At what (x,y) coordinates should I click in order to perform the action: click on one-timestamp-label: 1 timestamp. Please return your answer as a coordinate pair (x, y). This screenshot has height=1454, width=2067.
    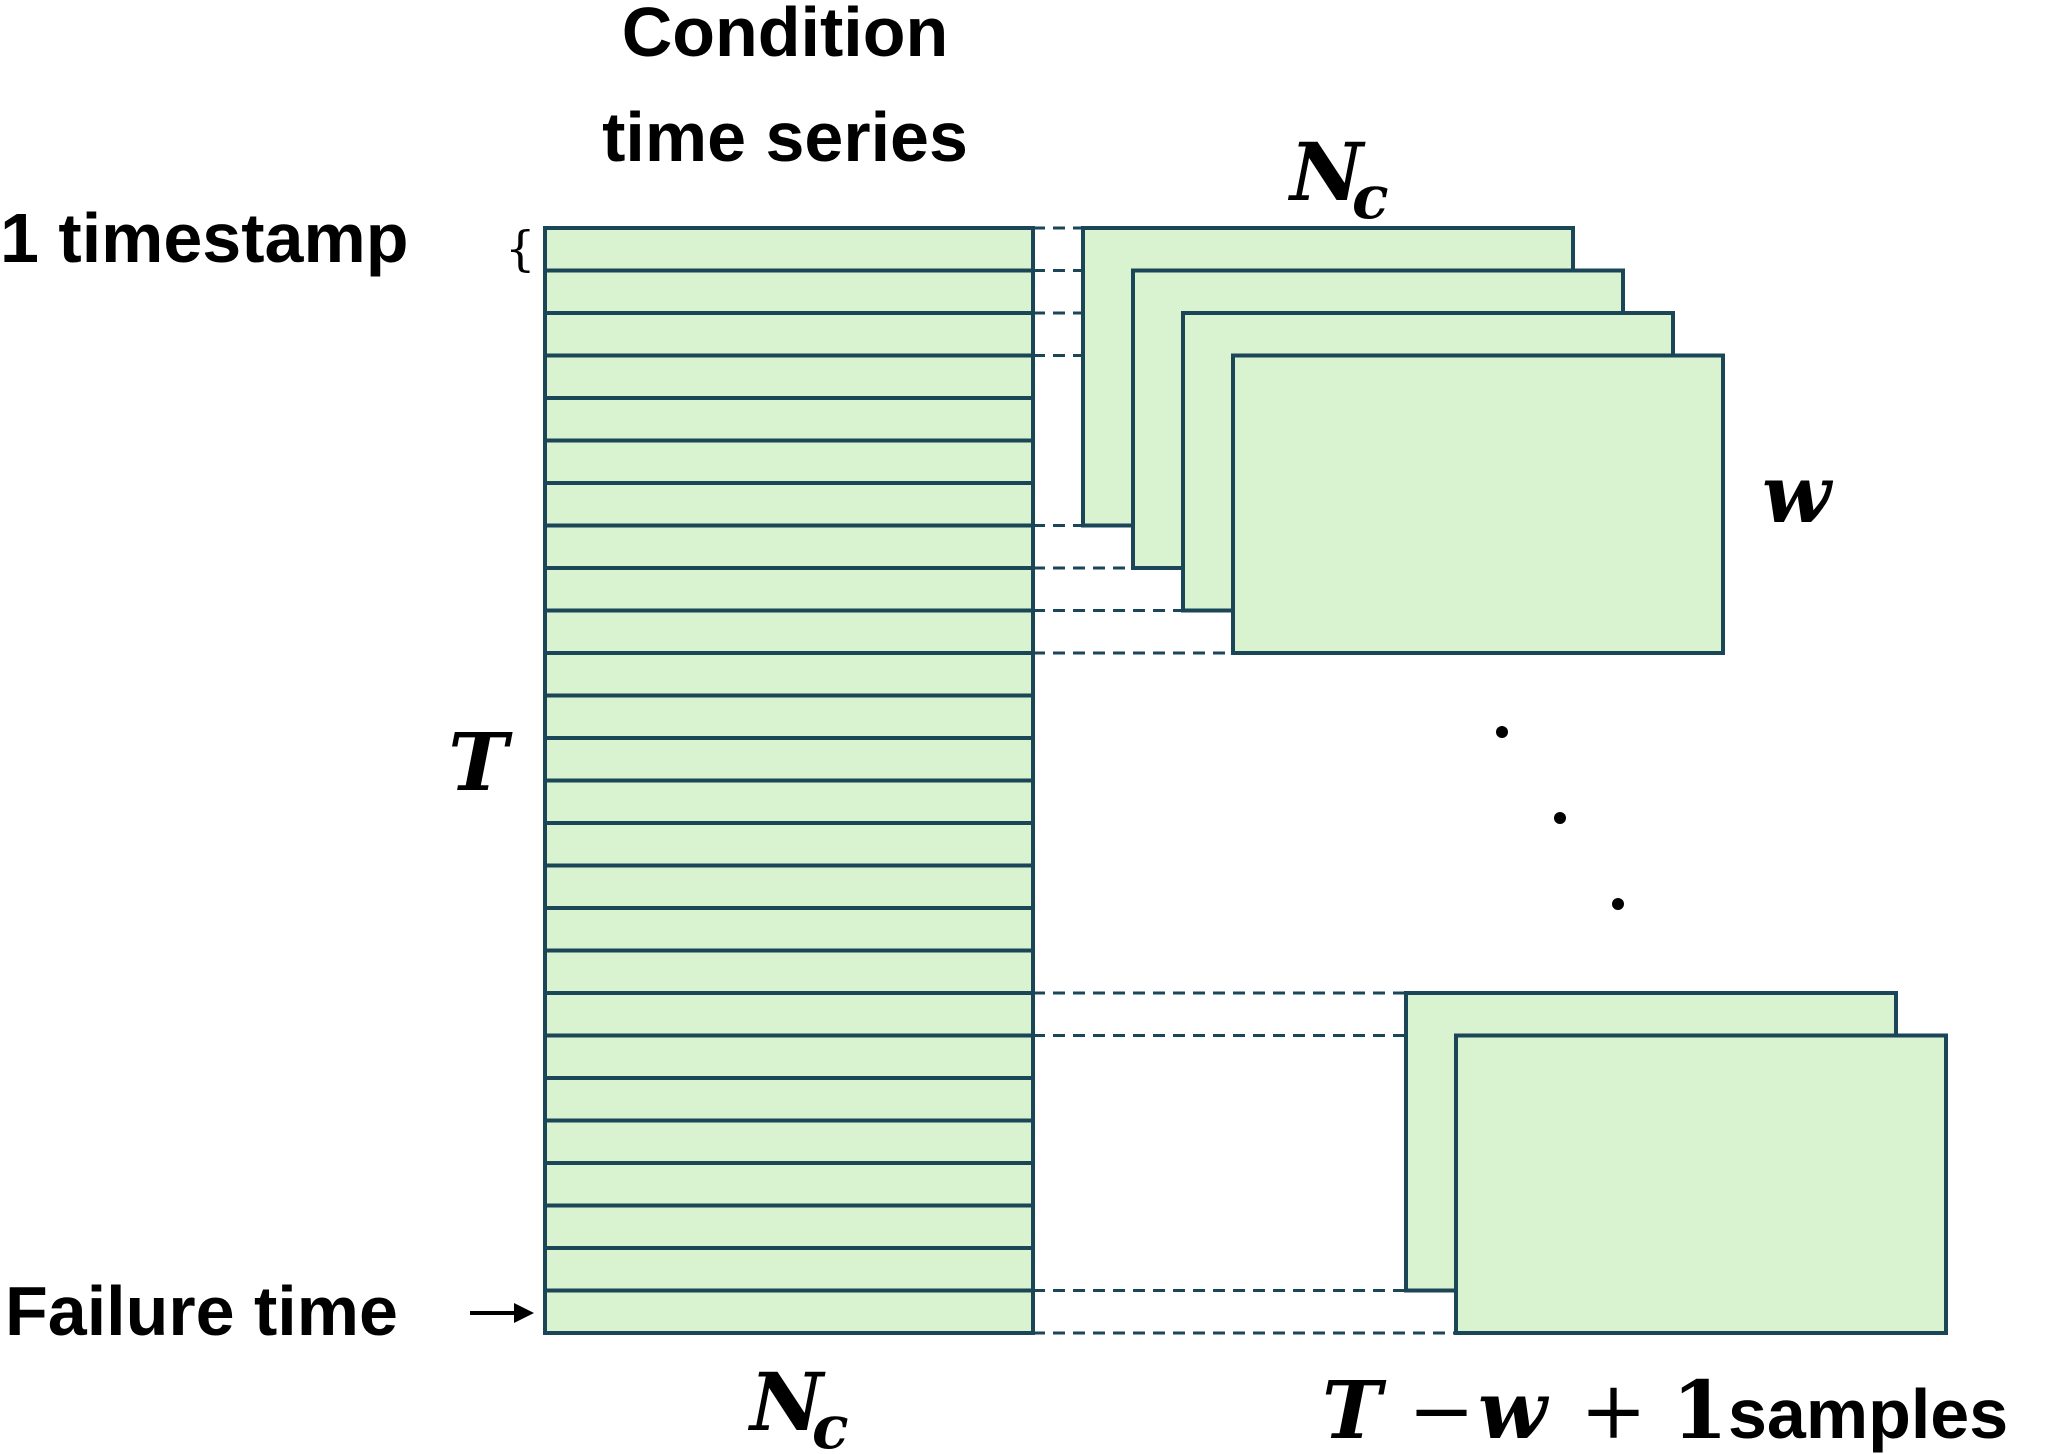
    Looking at the image, I should click on (204, 238).